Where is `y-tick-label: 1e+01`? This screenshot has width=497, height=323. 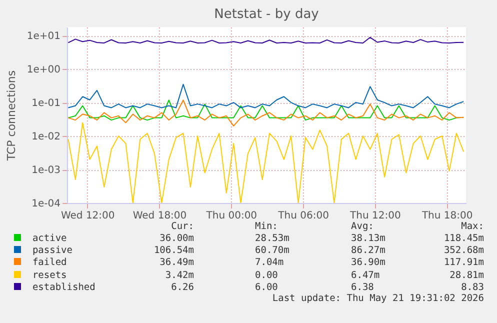
y-tick-label: 1e+01 is located at coordinates (43, 36).